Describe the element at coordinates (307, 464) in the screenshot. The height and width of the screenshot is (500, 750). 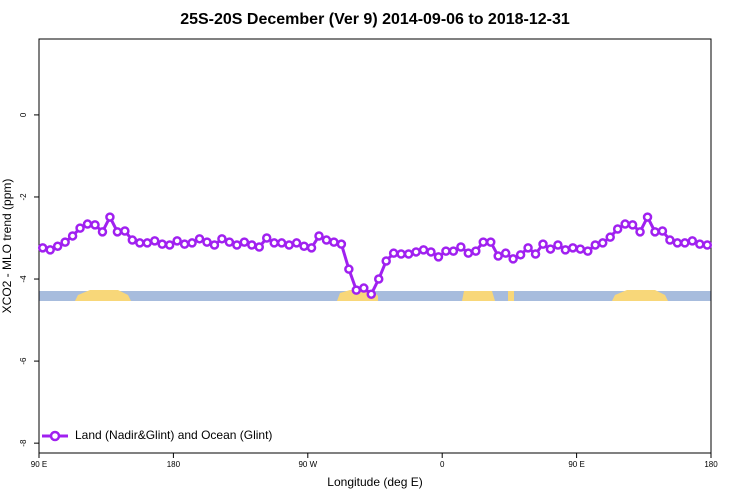
I see `x-tick-label: 90 W` at that location.